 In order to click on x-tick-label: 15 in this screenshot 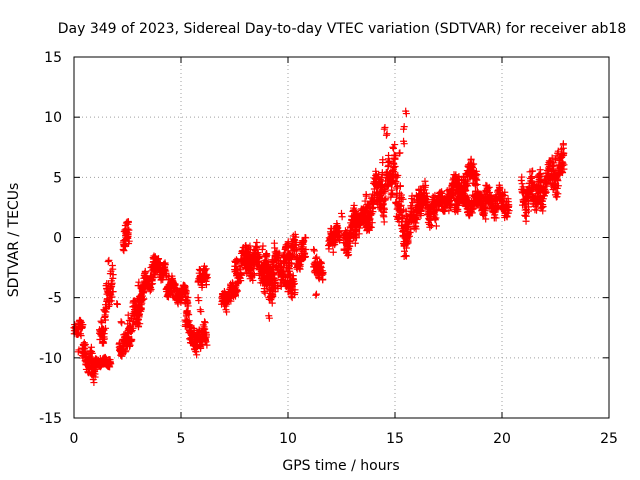, I will do `click(395, 439)`.